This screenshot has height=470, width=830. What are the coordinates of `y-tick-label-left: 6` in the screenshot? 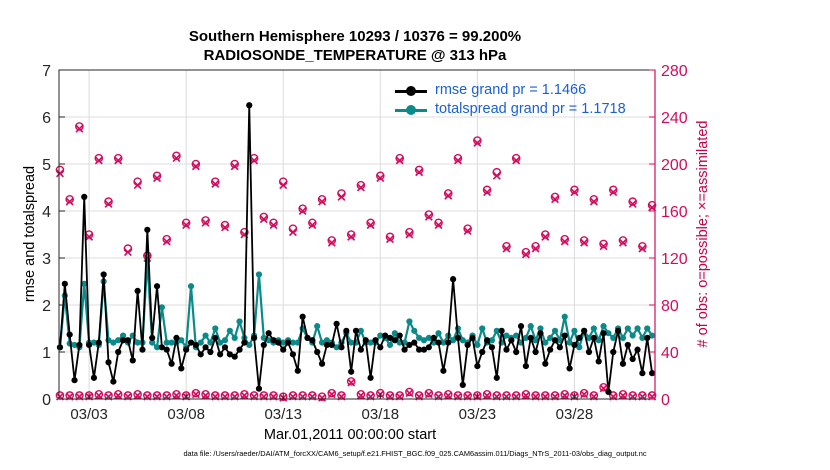 It's located at (46, 118).